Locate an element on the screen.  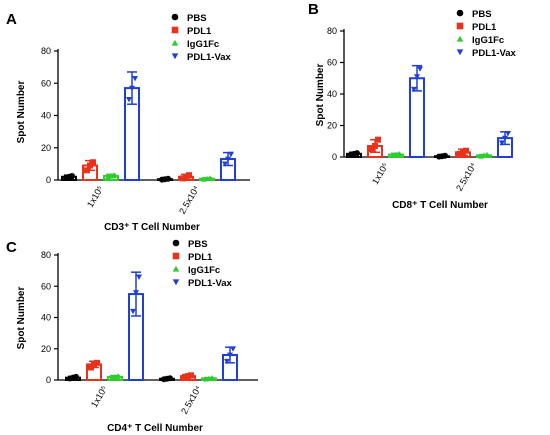
panel-letter: C is located at coordinates (11, 247).